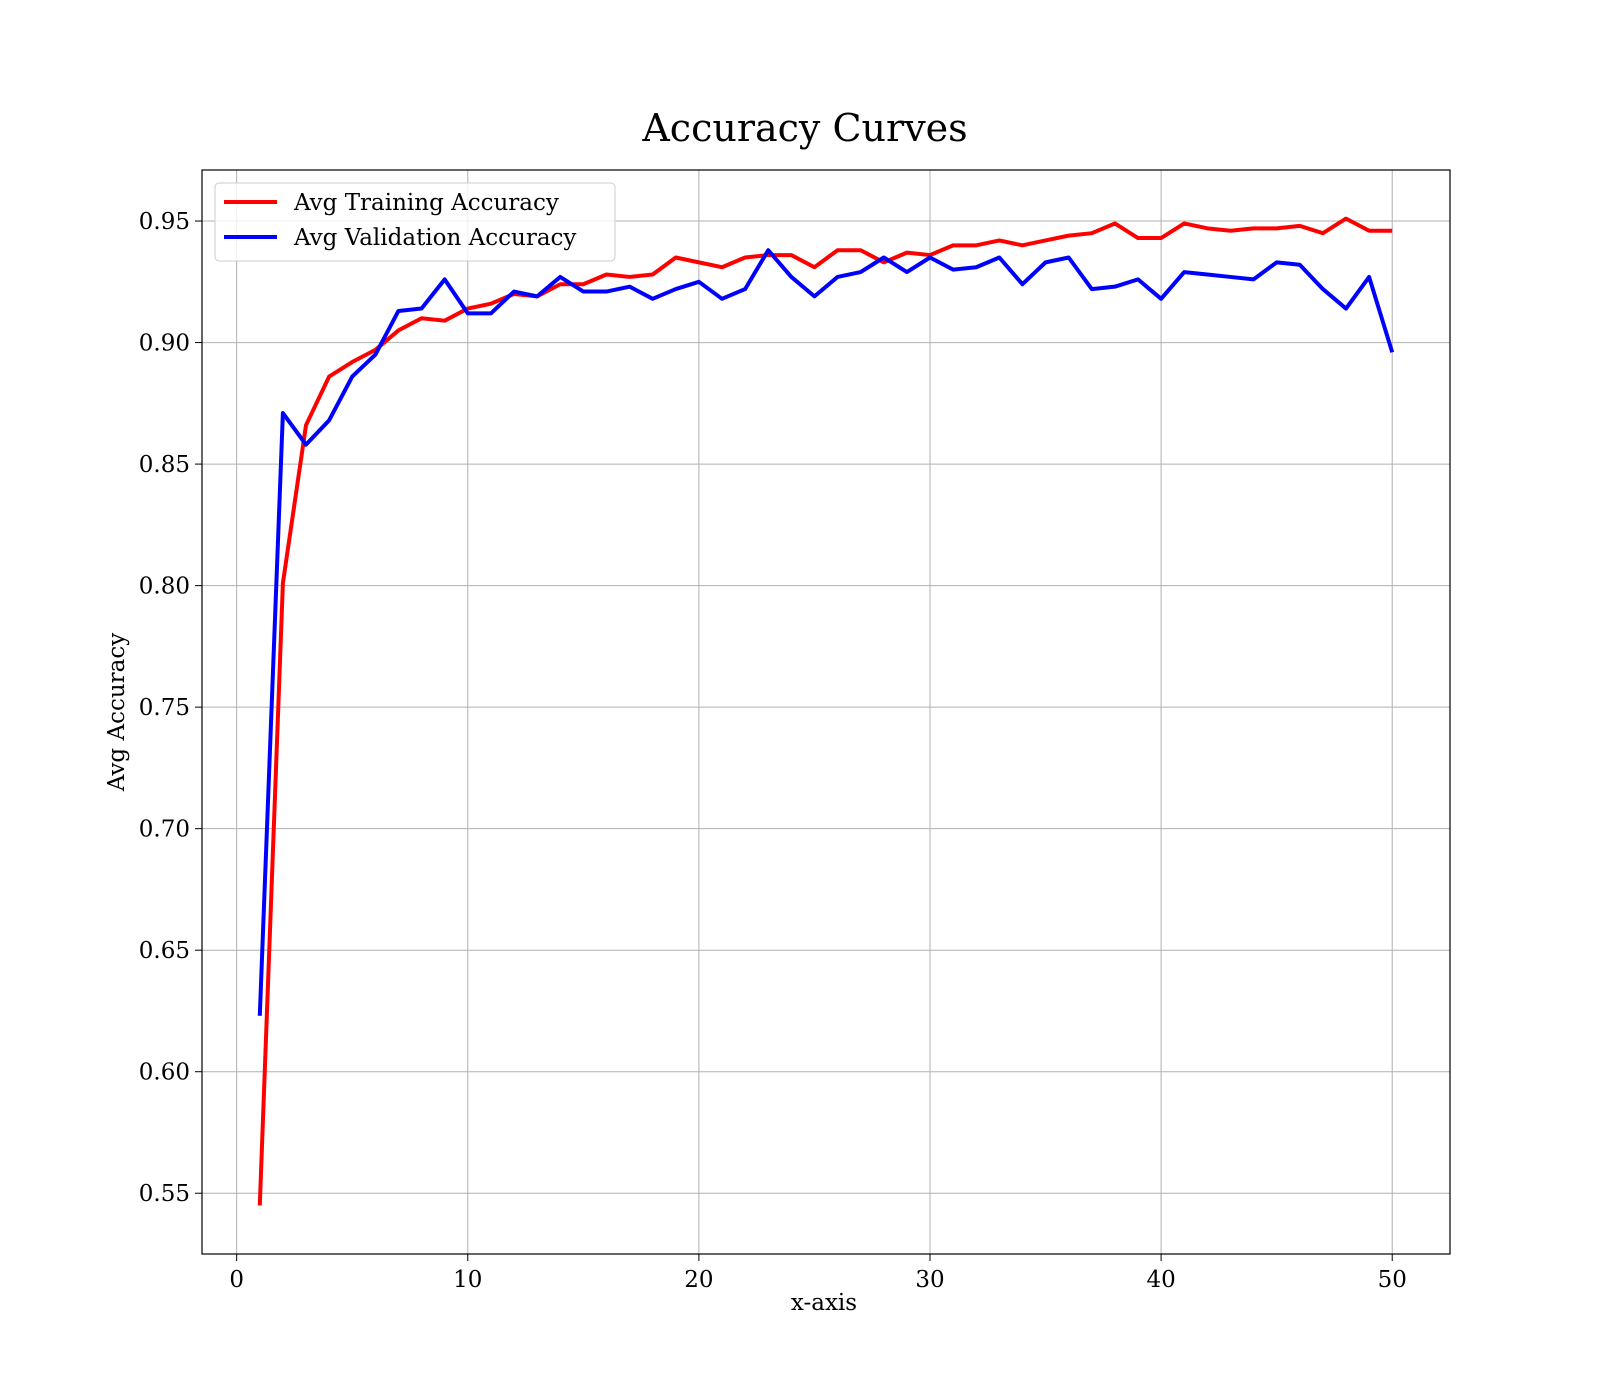 The width and height of the screenshot is (1600, 1400). What do you see at coordinates (164, 830) in the screenshot?
I see `y-tick-label: 0.70` at bounding box center [164, 830].